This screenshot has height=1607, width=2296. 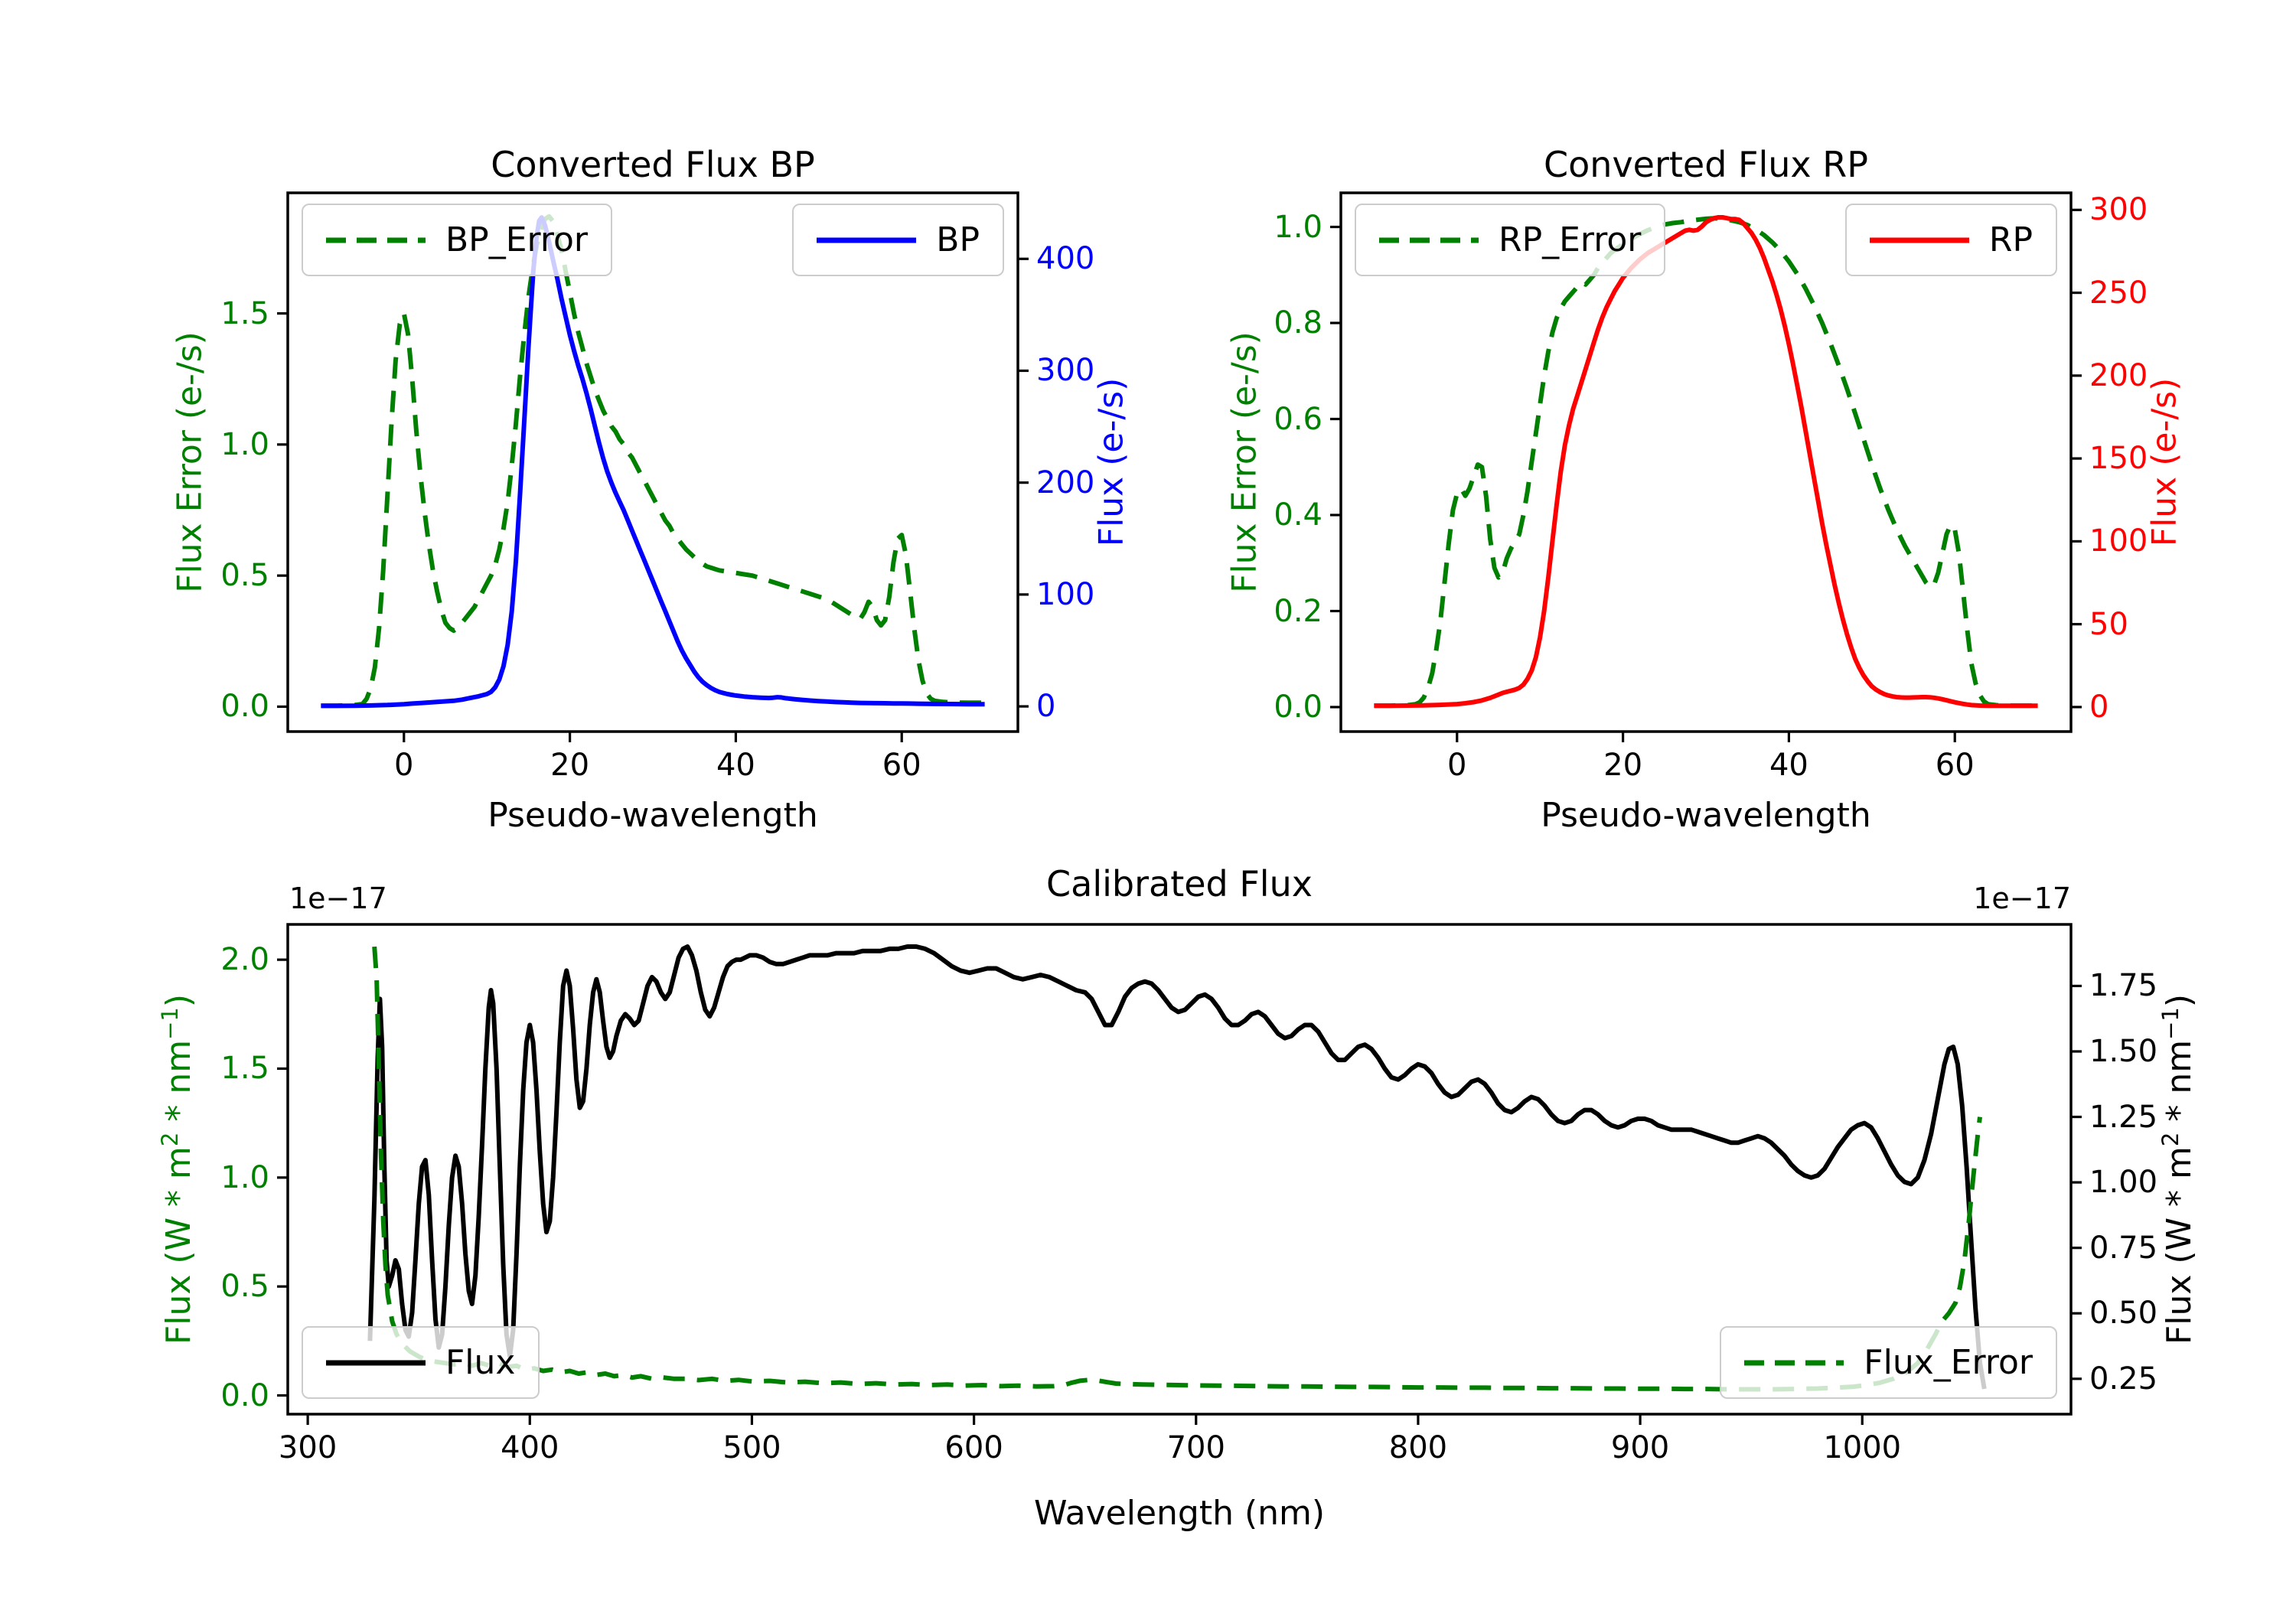 I want to click on y-left-tick-label: 0.6, so click(x=1298, y=419).